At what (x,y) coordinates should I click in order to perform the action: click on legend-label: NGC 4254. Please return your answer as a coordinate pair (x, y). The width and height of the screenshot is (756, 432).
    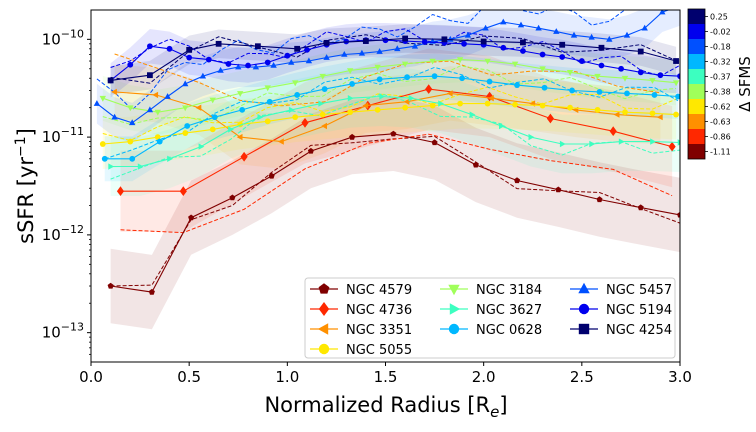
    Looking at the image, I should click on (639, 330).